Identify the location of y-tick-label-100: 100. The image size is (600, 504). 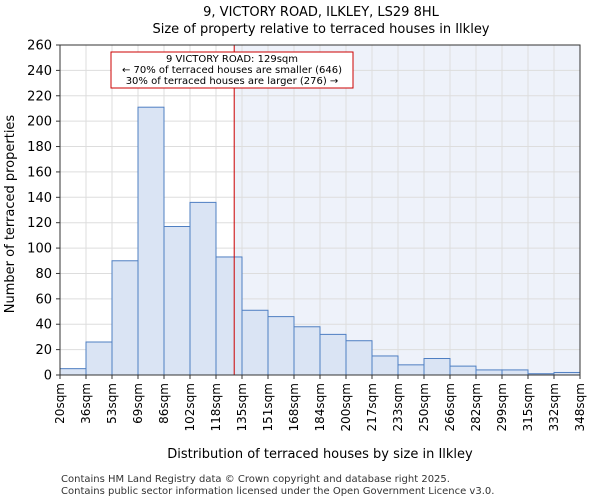
(39, 249).